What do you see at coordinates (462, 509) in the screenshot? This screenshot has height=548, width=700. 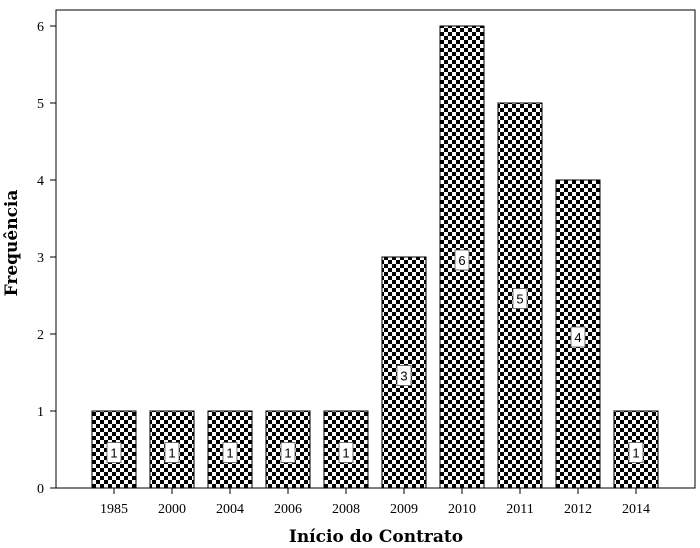 I see `x-tick-label: 2010` at bounding box center [462, 509].